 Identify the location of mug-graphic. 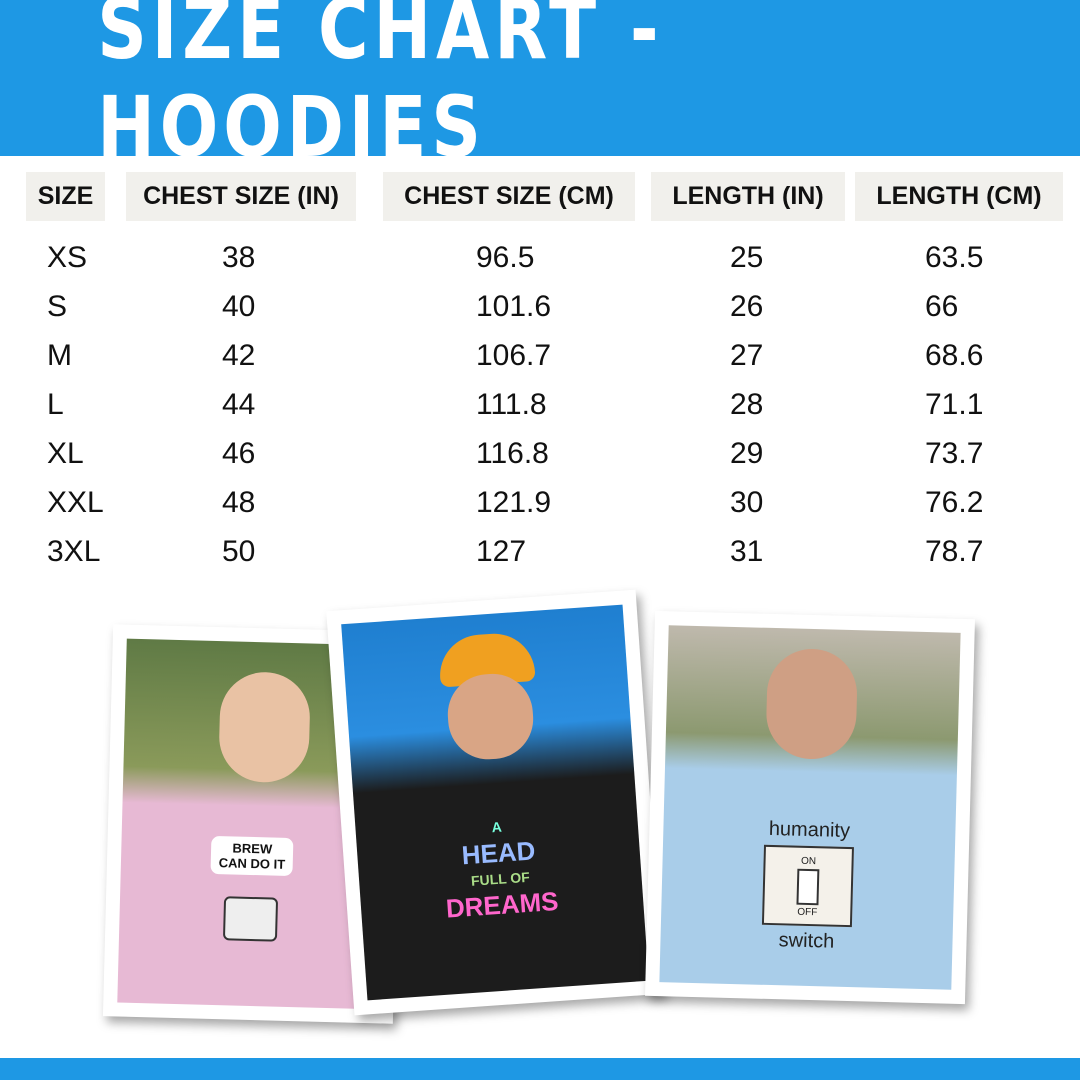
(250, 919).